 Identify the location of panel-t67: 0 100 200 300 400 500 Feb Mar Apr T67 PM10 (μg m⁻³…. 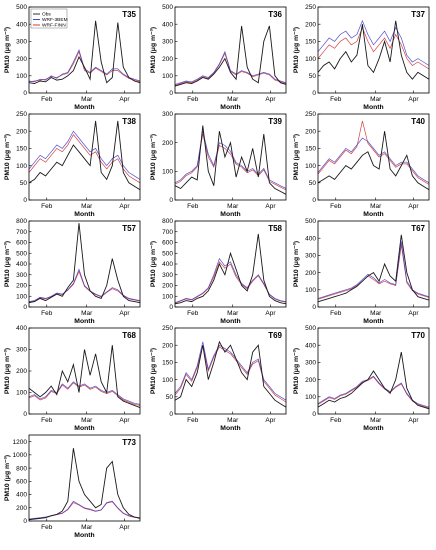
(361, 271).